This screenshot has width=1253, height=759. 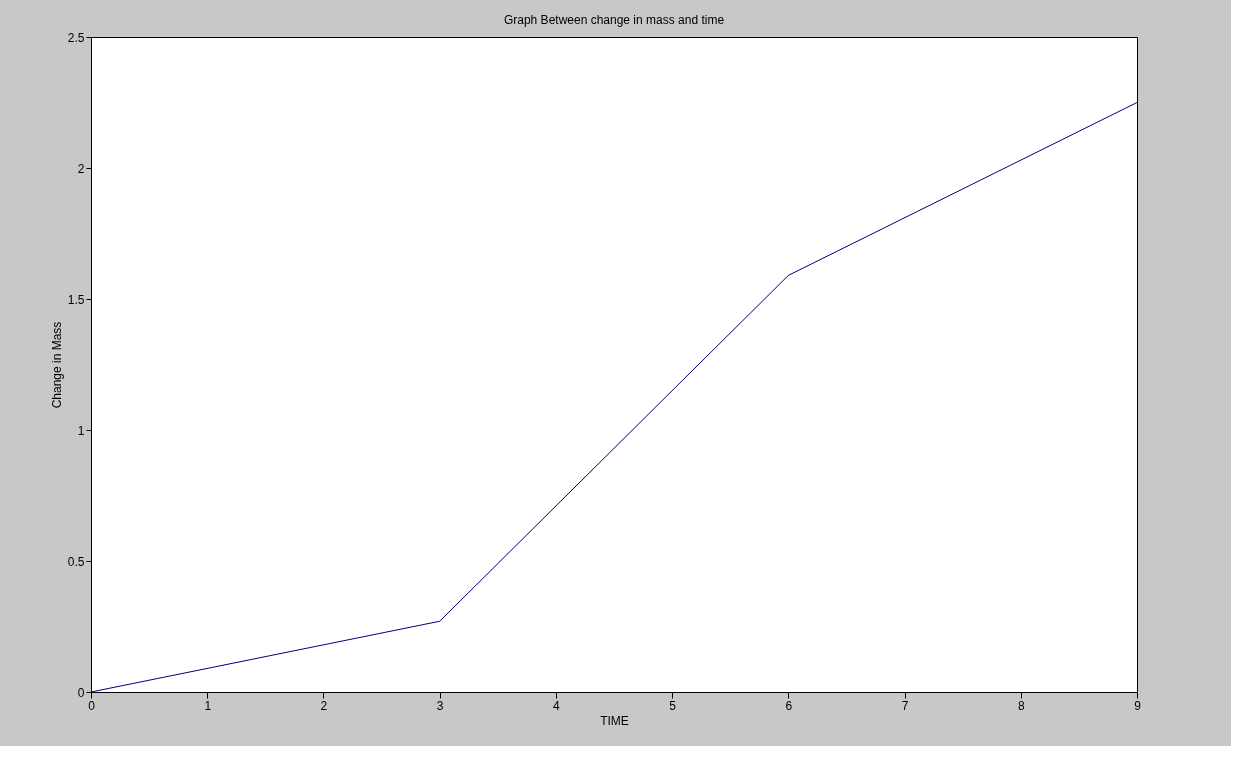 What do you see at coordinates (81, 692) in the screenshot?
I see `y-tick-label: 0` at bounding box center [81, 692].